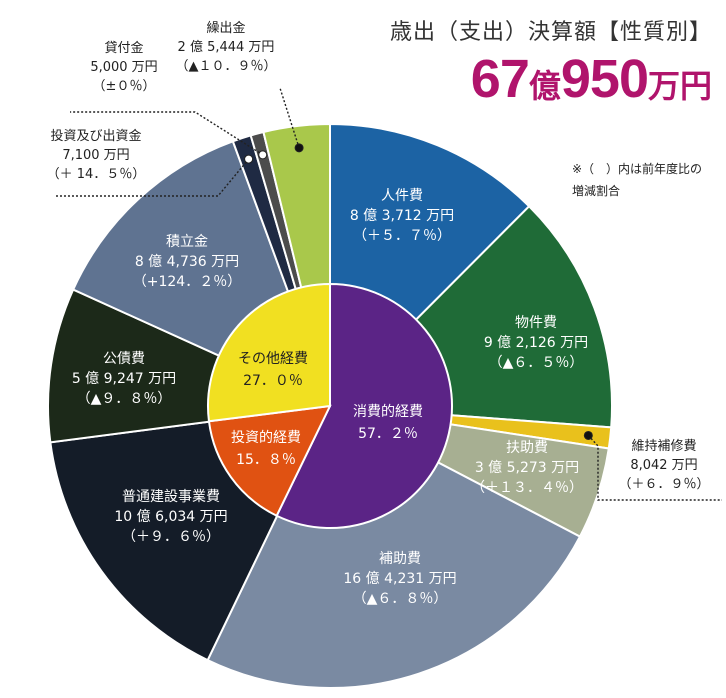 The height and width of the screenshot is (698, 726). I want to click on outer-label-line: 8 億 4,736 万円, so click(187, 262).